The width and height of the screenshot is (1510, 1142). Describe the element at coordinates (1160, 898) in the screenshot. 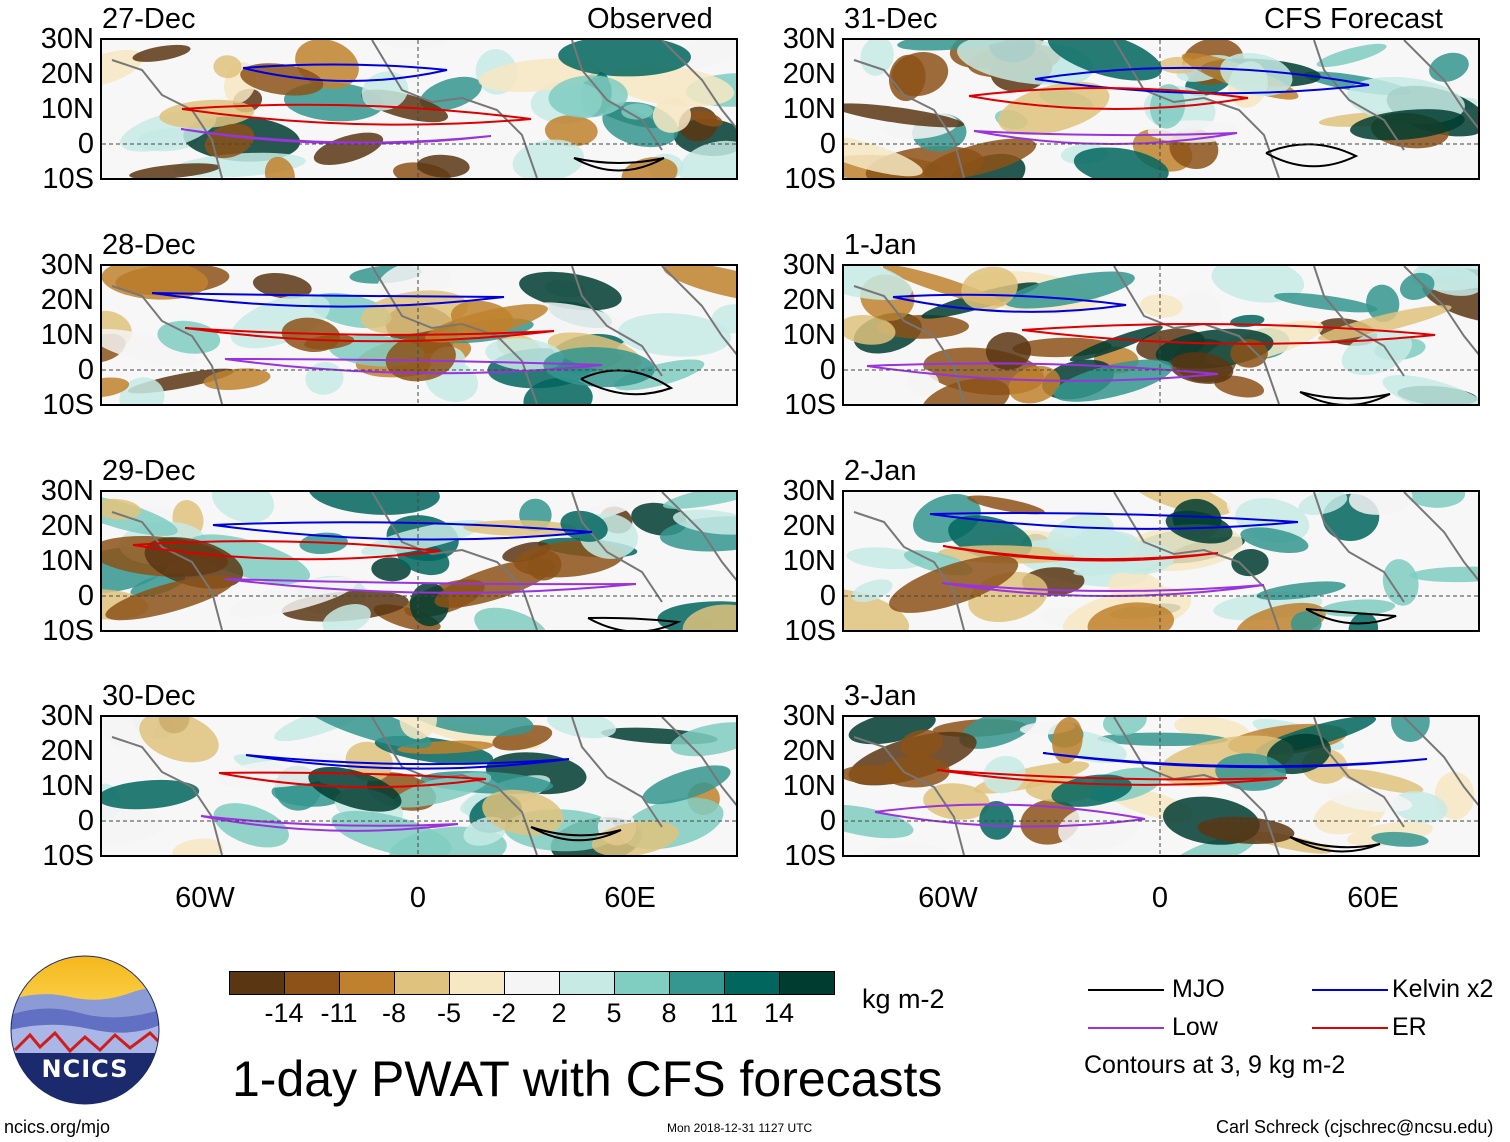

I see `lon-label-0-right: 0` at that location.